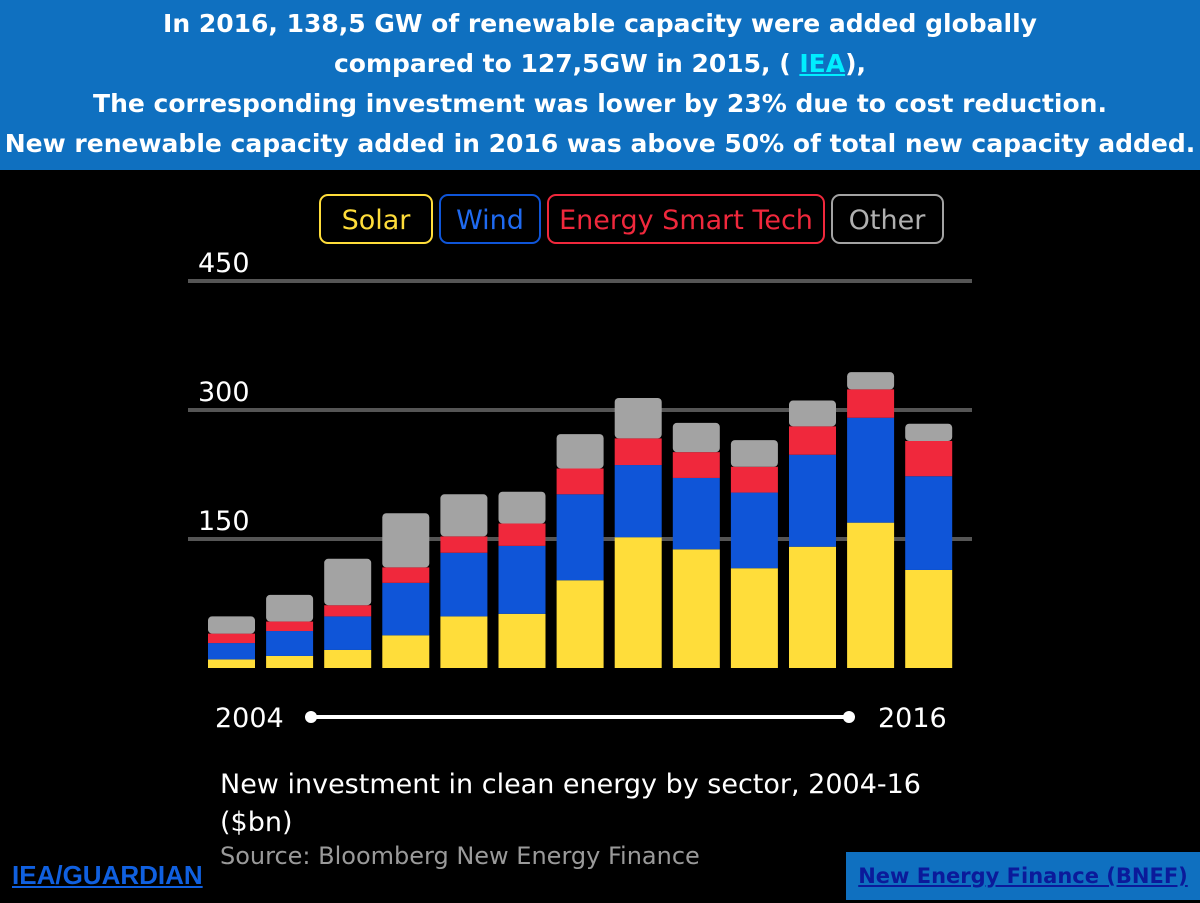  What do you see at coordinates (912, 718) in the screenshot?
I see `timeline-end-label: 2016` at bounding box center [912, 718].